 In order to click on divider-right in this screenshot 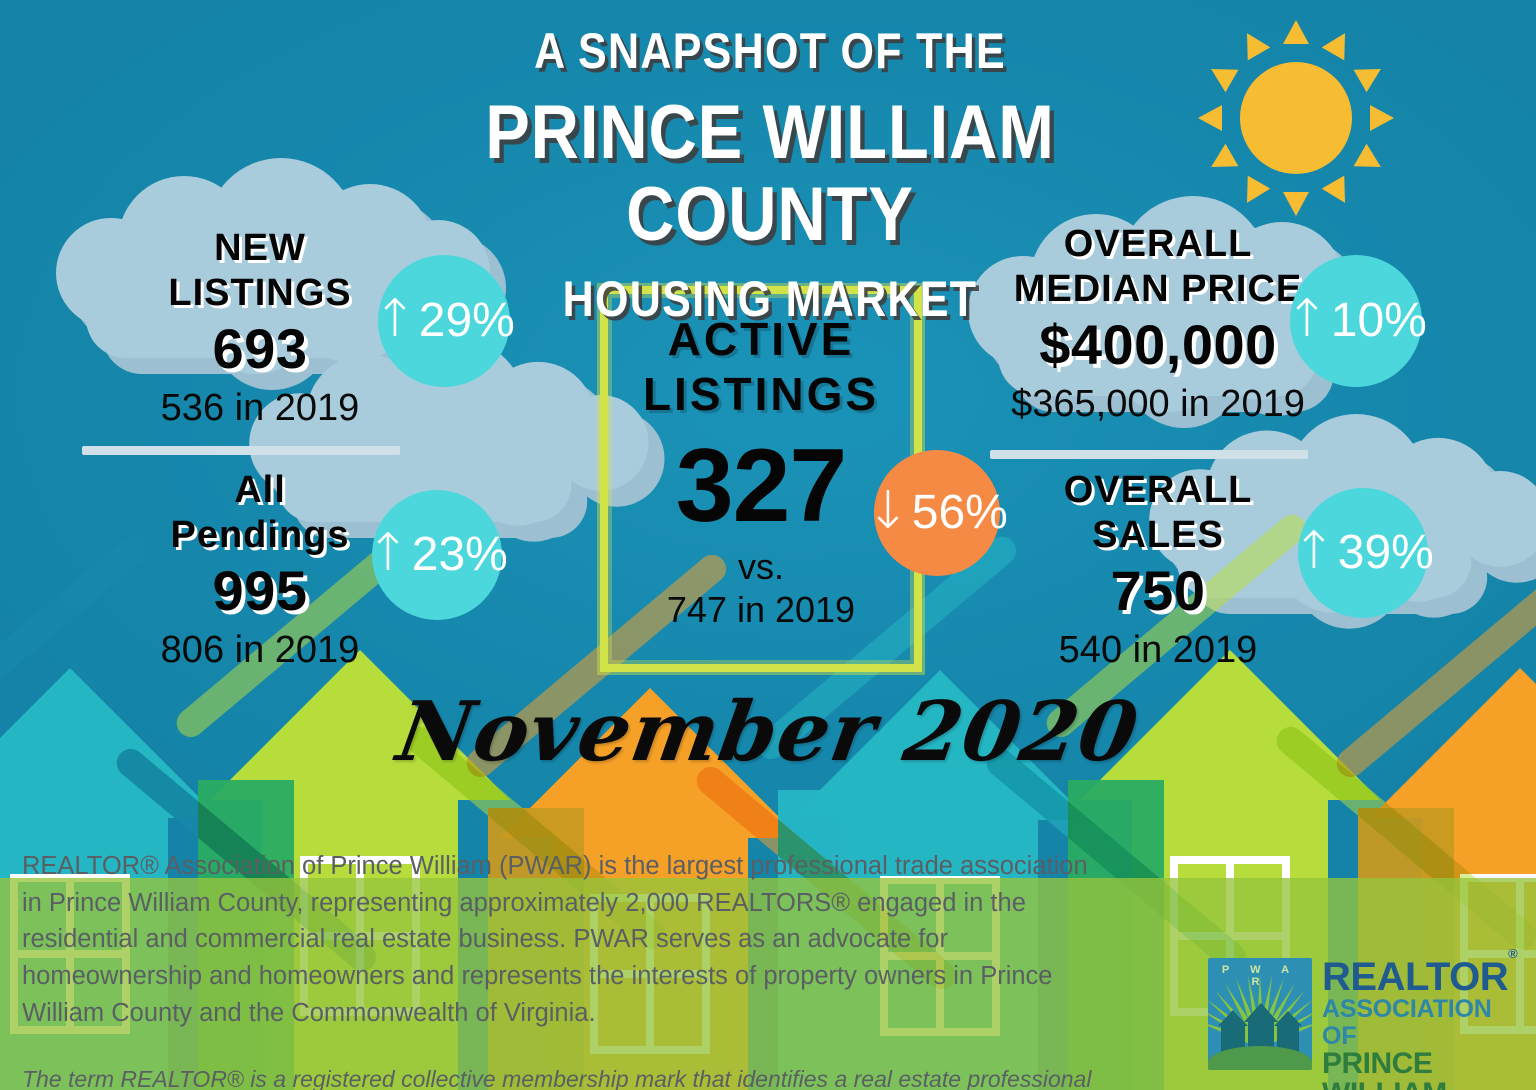, I will do `click(1149, 454)`.